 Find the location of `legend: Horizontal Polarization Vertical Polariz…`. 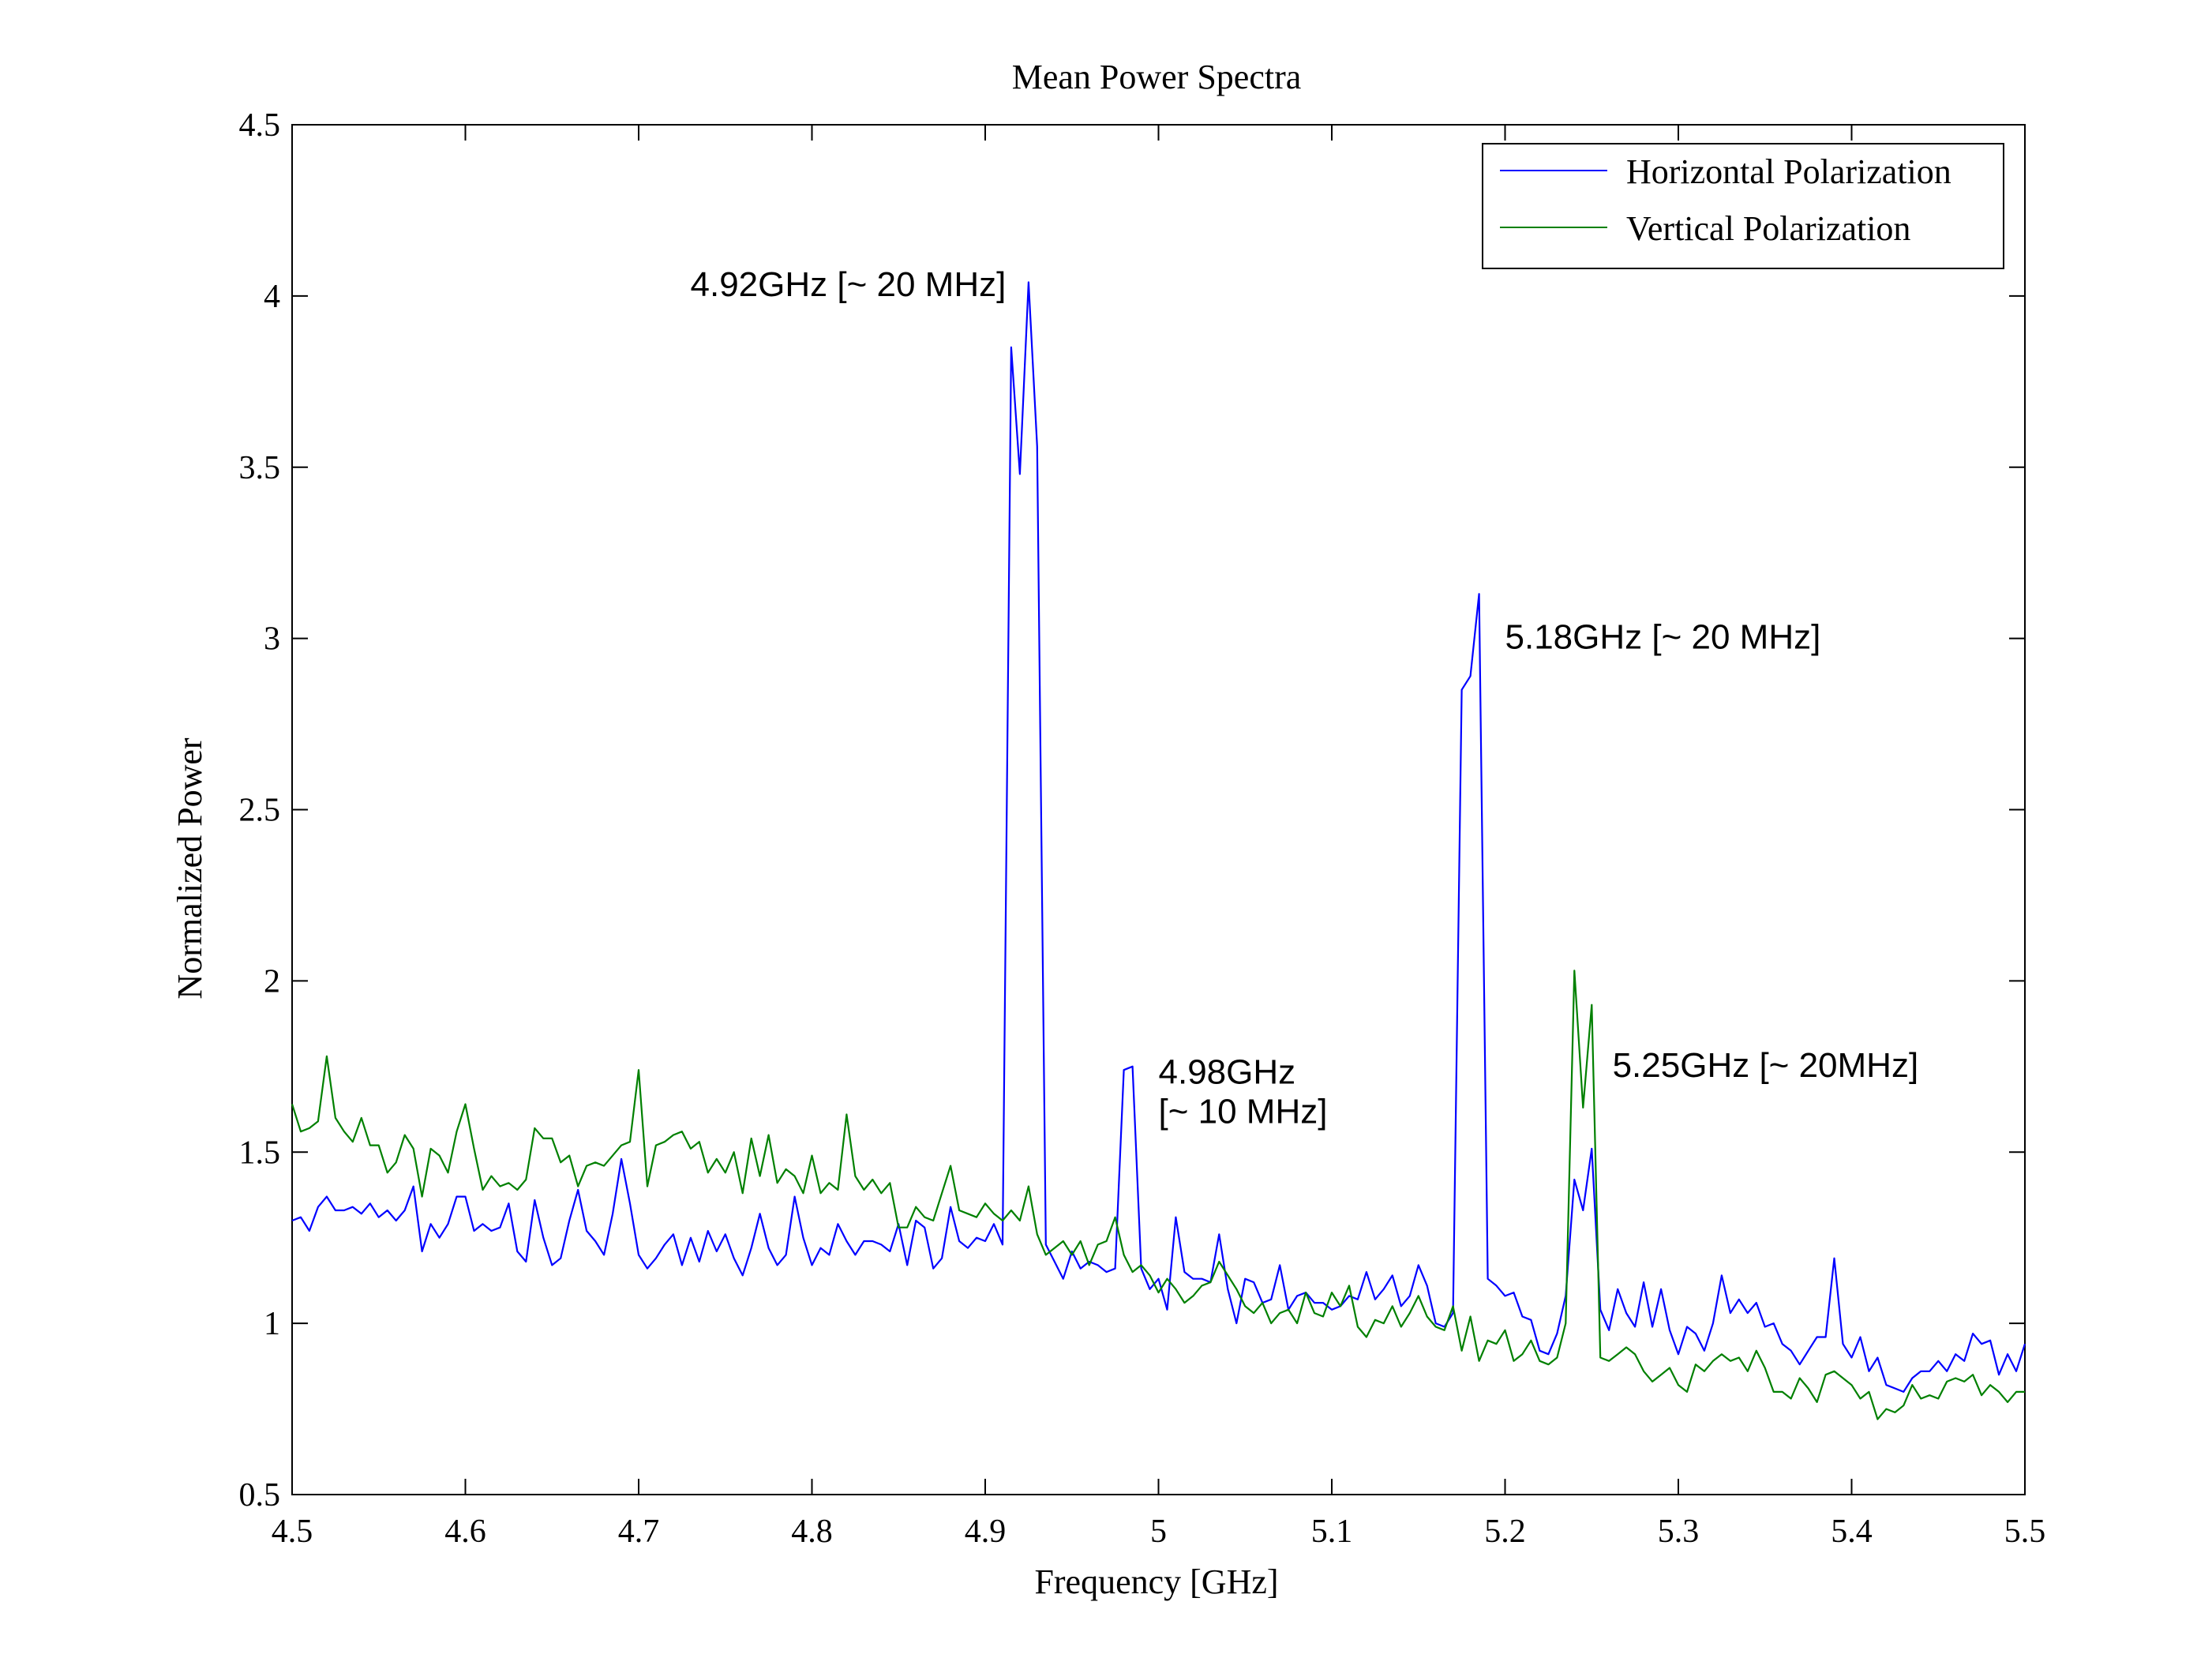

legend: Horizontal Polarization Vertical Polariz… is located at coordinates (1743, 206).